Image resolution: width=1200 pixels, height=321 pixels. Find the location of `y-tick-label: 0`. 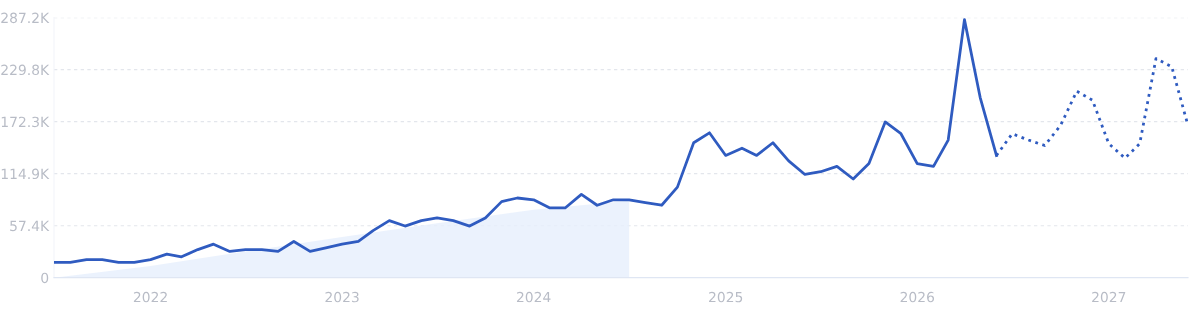

y-tick-label: 0 is located at coordinates (45, 278).